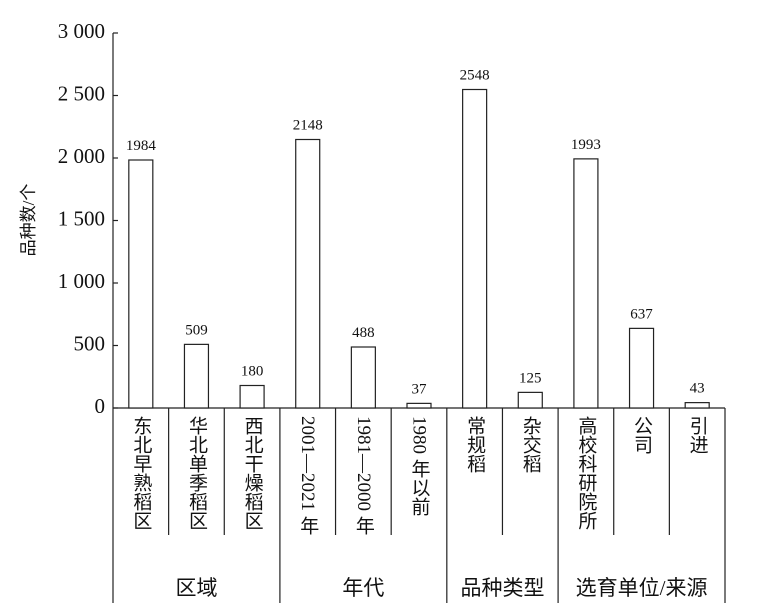 Image resolution: width=768 pixels, height=613 pixels. I want to click on value-label: 180, so click(252, 372).